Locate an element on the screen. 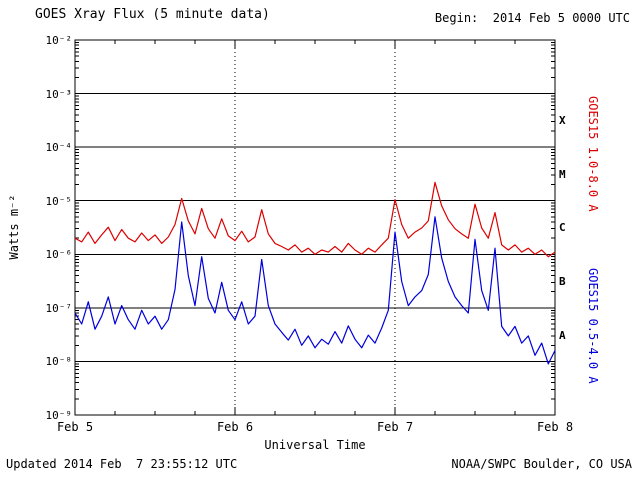  x-tick-label-feb5: Feb 5 is located at coordinates (75, 427).